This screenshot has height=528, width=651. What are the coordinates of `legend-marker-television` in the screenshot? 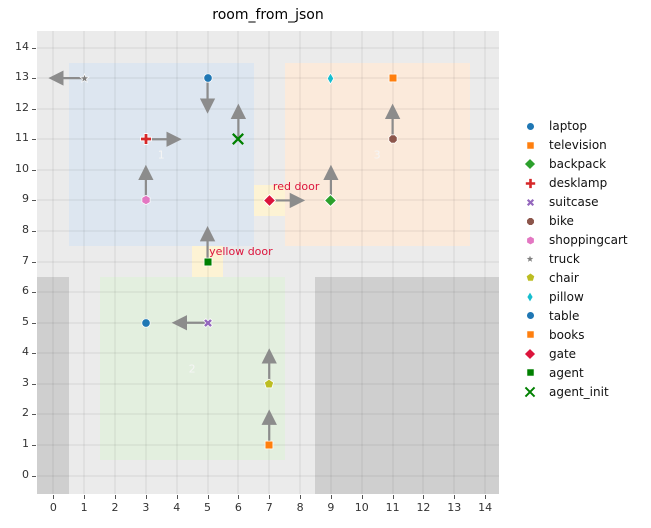 It's located at (530, 145).